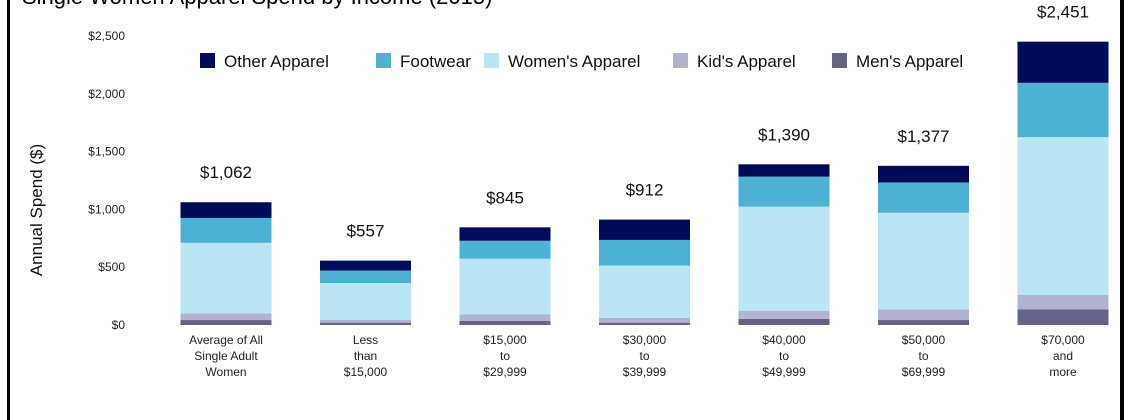  What do you see at coordinates (924, 372) in the screenshot?
I see `x-category-label: $69,999` at bounding box center [924, 372].